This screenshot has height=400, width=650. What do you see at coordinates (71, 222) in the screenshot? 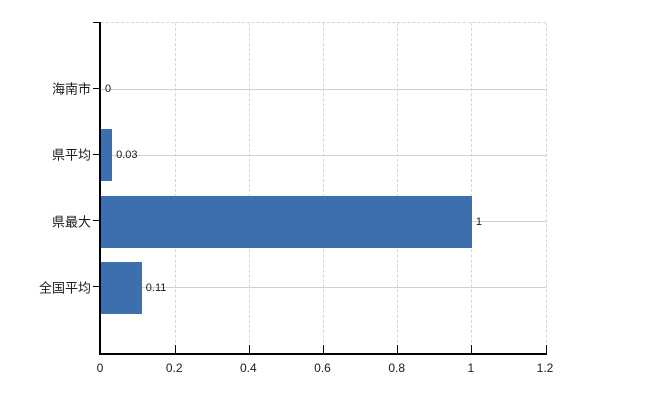
I see `category-label: 県最大` at bounding box center [71, 222].